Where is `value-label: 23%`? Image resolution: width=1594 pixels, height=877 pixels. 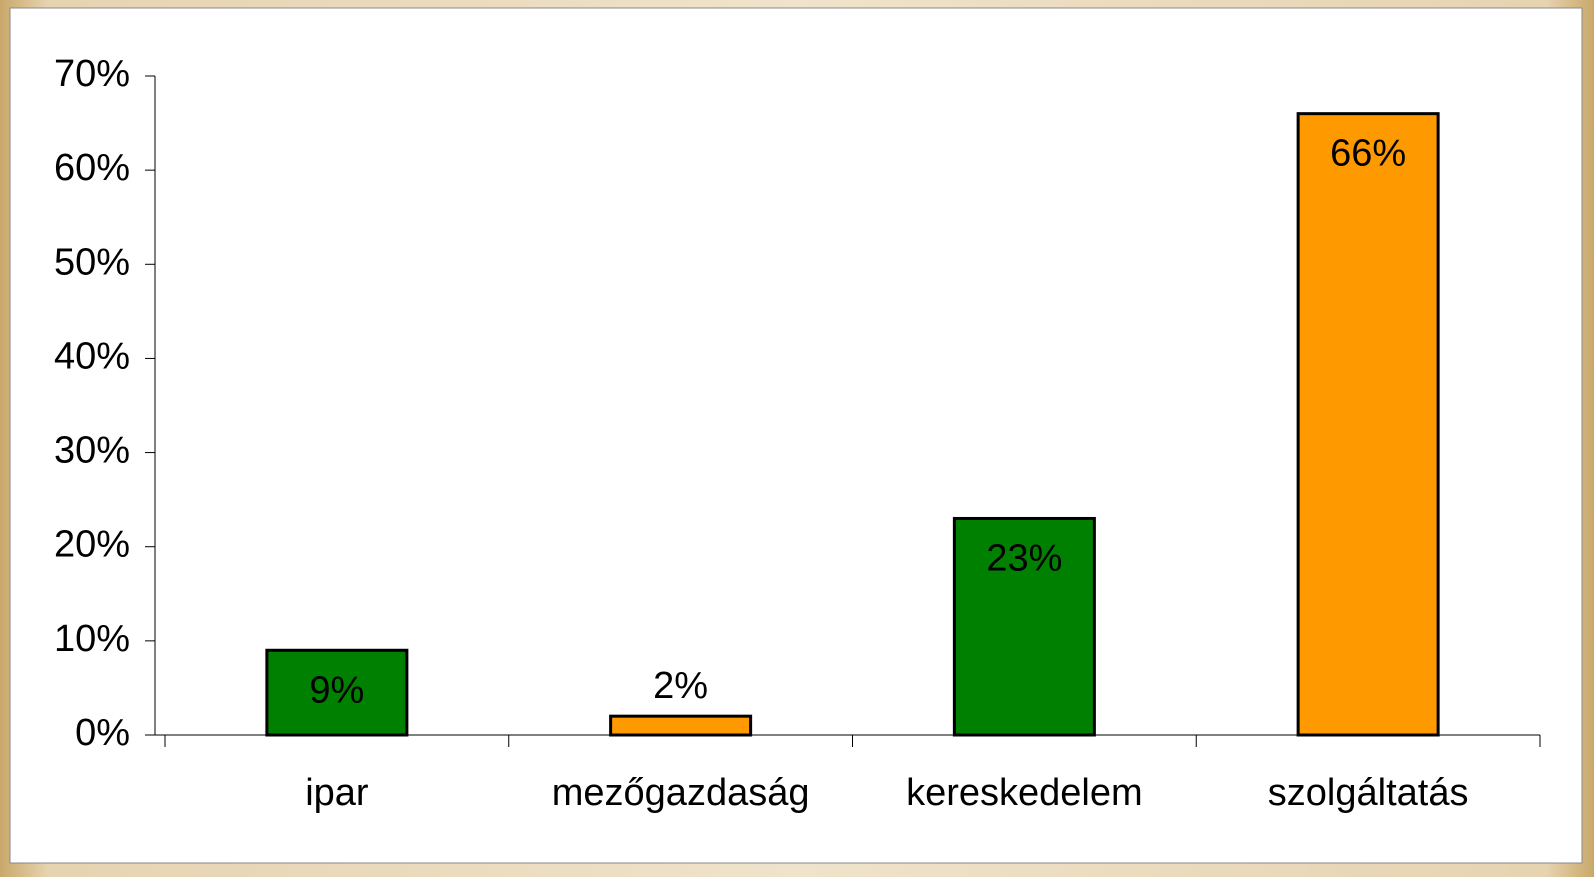 value-label: 23% is located at coordinates (1024, 559).